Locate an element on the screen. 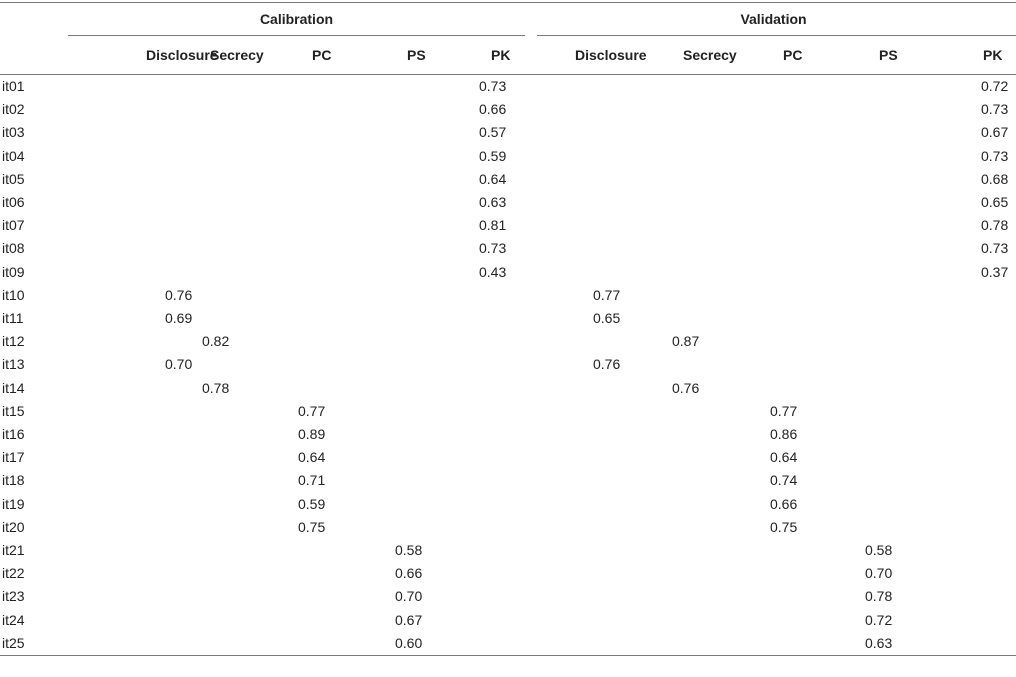  calibration-underline is located at coordinates (296, 35).